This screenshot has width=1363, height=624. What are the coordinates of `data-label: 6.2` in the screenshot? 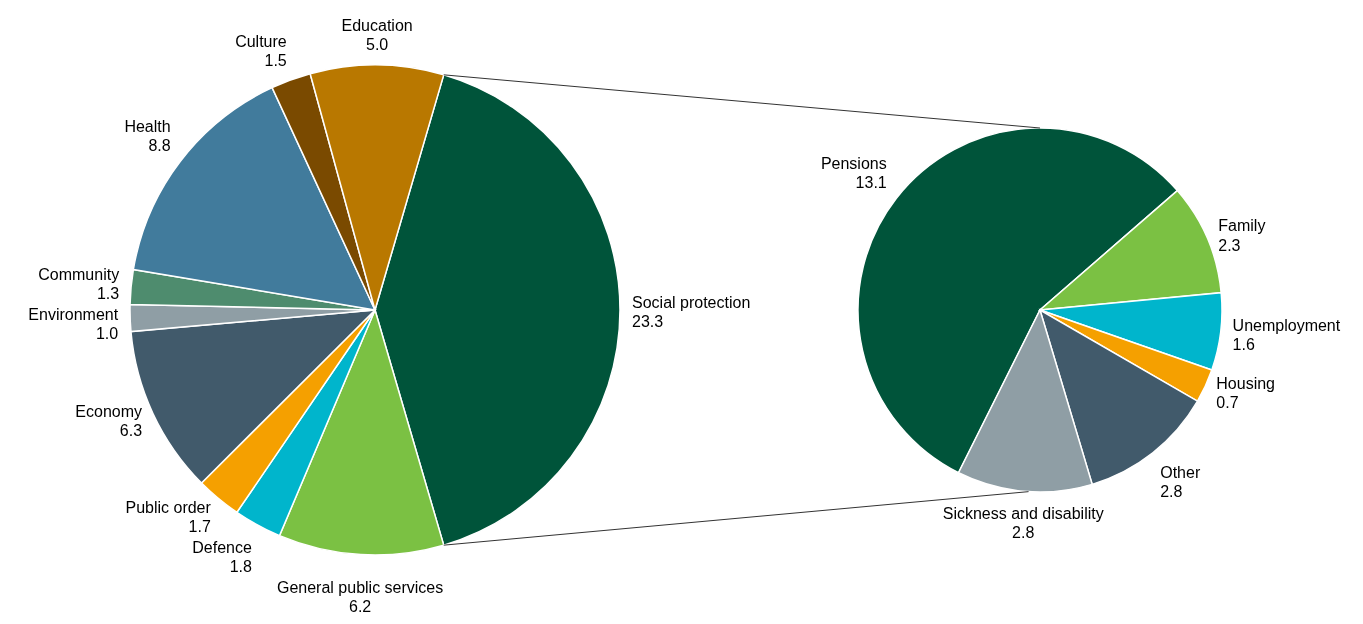 It's located at (360, 606).